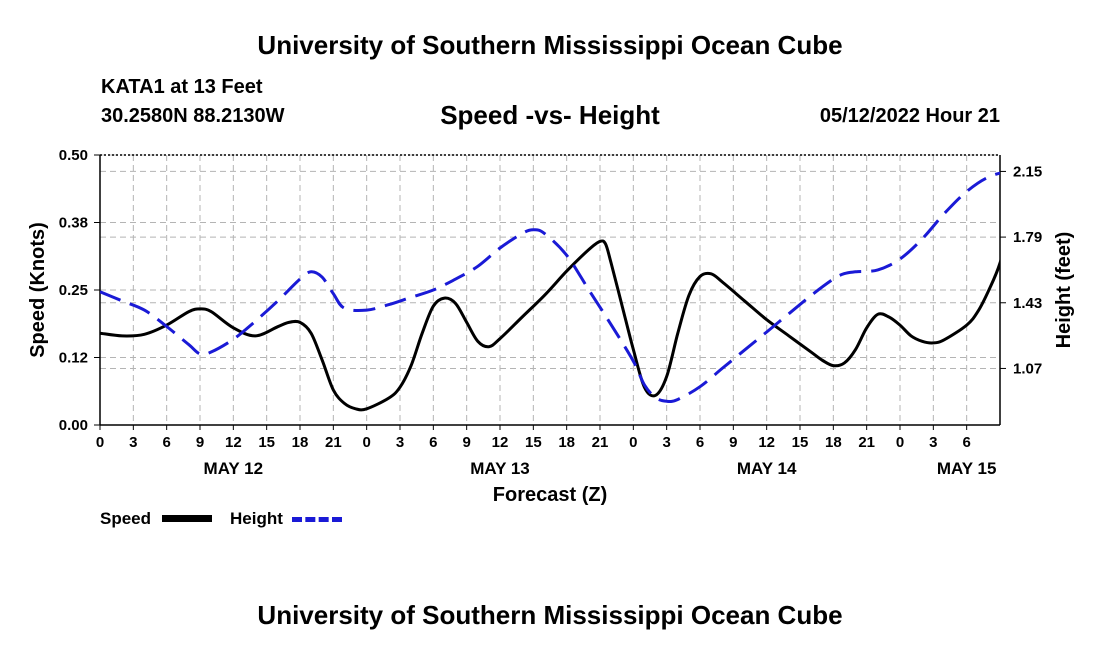 This screenshot has height=650, width=1100. What do you see at coordinates (73, 425) in the screenshot?
I see `y-tick-label: 0.00` at bounding box center [73, 425].